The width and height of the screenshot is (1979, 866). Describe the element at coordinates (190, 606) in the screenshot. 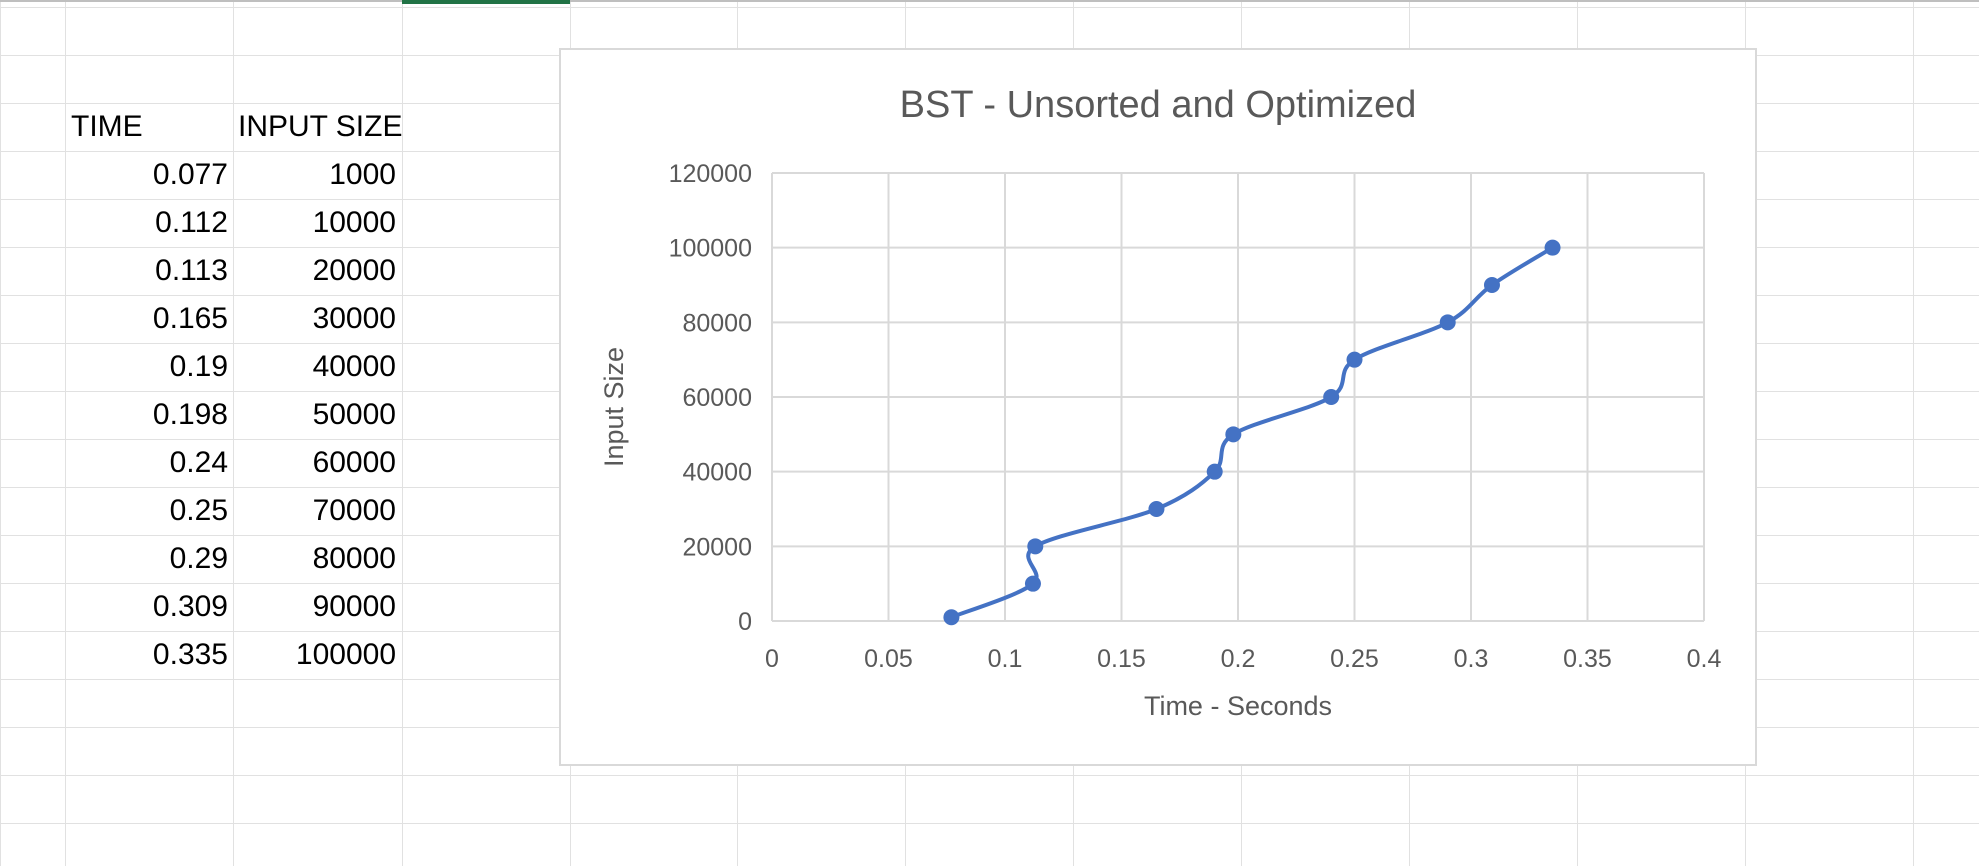

I see `table-cell-time: 0.309` at that location.